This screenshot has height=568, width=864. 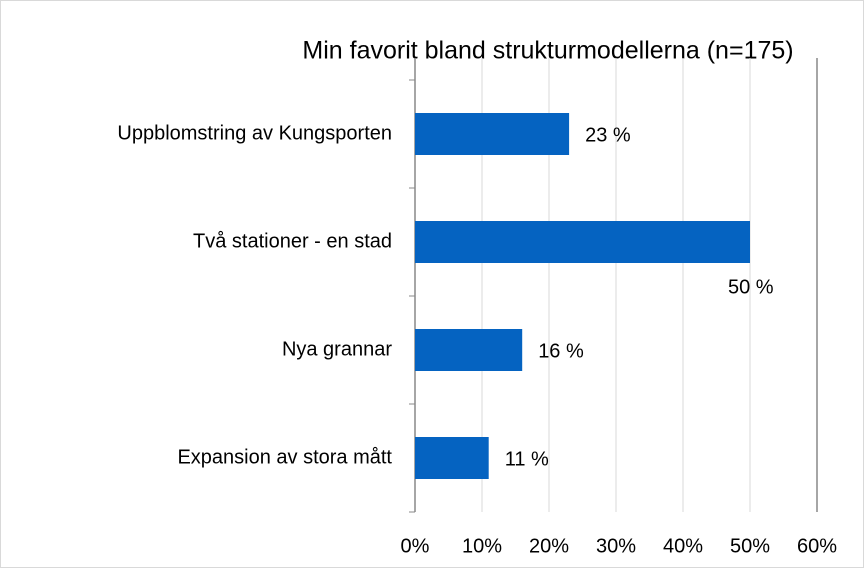 I want to click on y-tick-label: Uppblomstring av Kungsporten, so click(x=254, y=133).